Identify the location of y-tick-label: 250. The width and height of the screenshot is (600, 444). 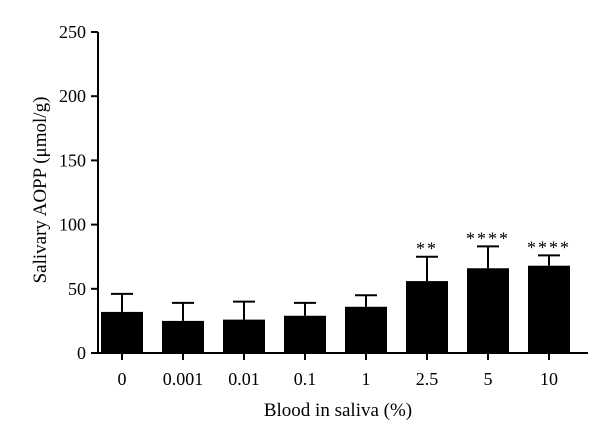
(72, 32).